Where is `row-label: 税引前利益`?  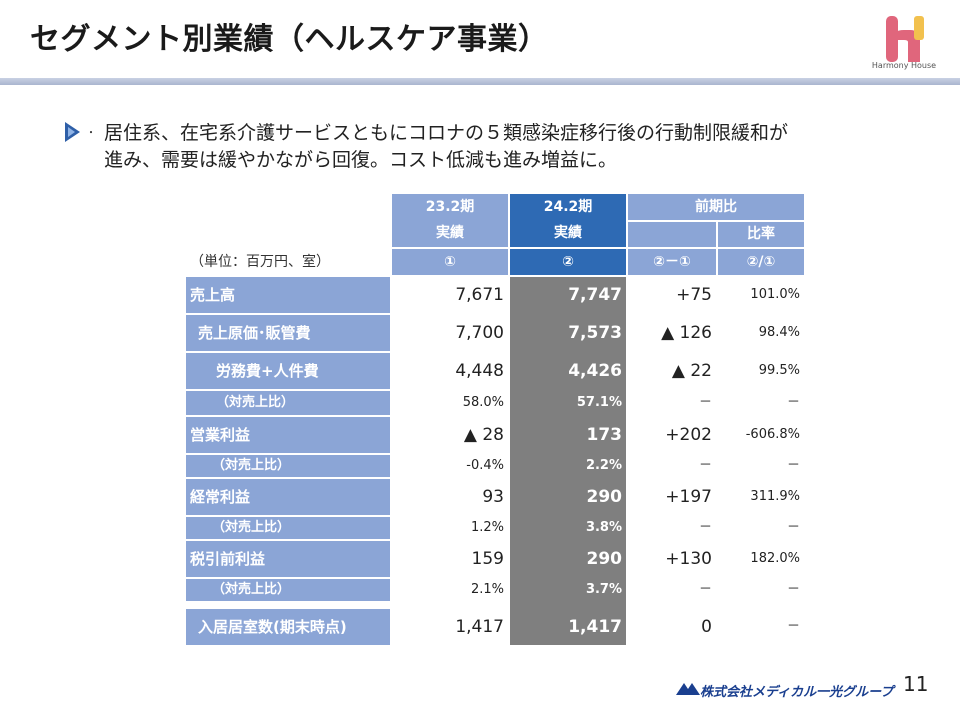 row-label: 税引前利益 is located at coordinates (288, 559).